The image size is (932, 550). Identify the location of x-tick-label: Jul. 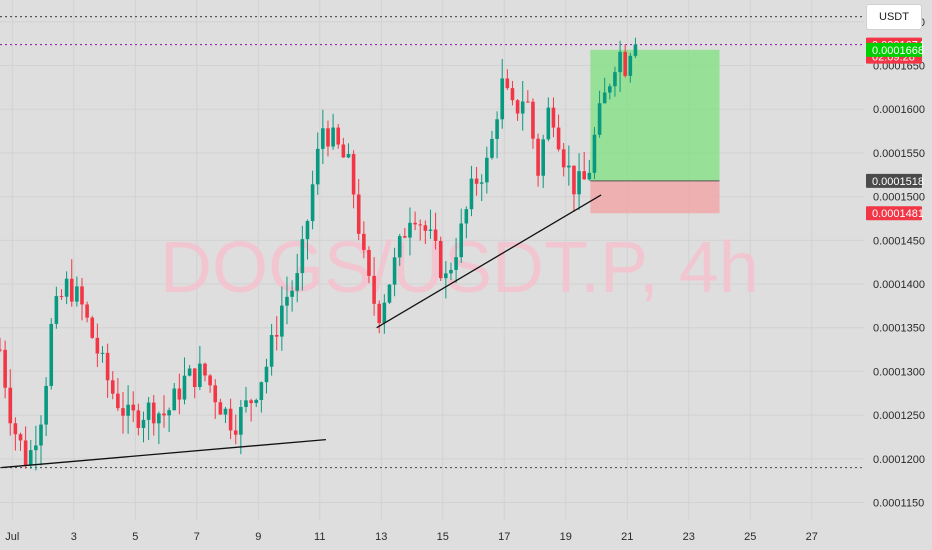
(12, 537).